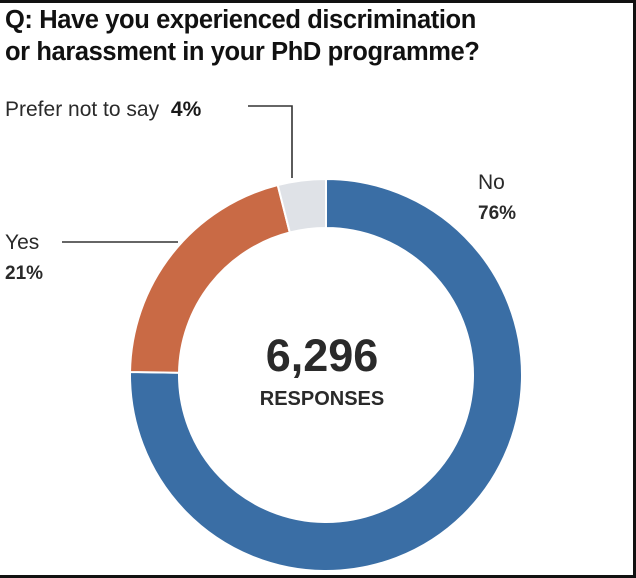 The height and width of the screenshot is (578, 636). What do you see at coordinates (242, 52) in the screenshot?
I see `chart-title-line-2: or harassment in your PhD programme?` at bounding box center [242, 52].